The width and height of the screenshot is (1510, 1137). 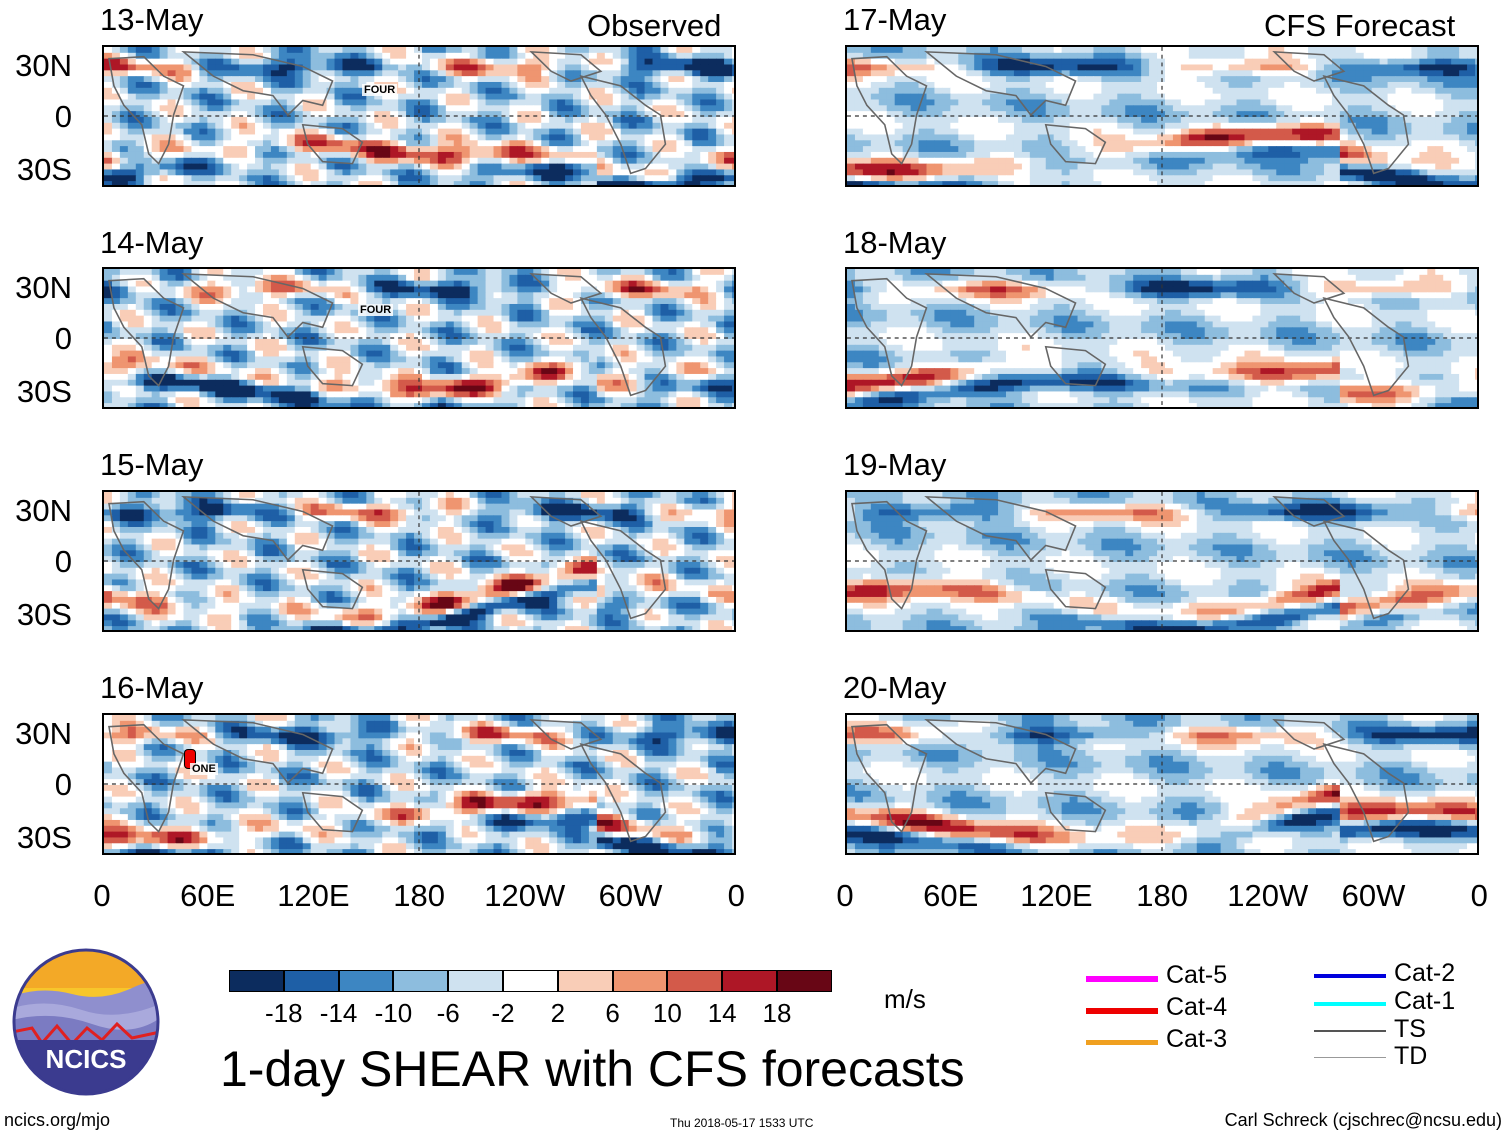 I want to click on ncics-logo: NCICS, so click(x=86, y=1022).